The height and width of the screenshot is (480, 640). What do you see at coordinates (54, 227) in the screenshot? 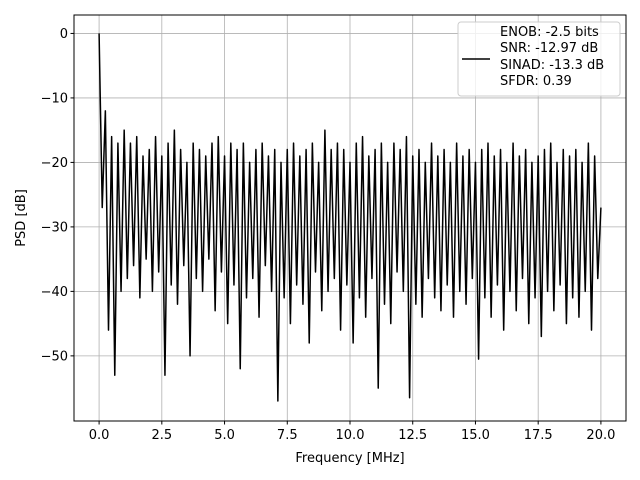
I see `y-tick-label: −30` at bounding box center [54, 227].